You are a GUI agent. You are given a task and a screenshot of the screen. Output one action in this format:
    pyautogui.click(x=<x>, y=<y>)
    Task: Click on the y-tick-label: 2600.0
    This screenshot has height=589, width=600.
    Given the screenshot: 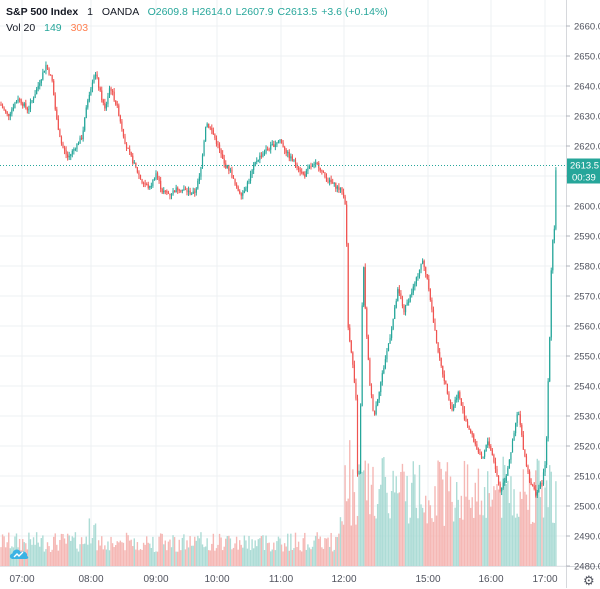 What is the action you would take?
    pyautogui.click(x=587, y=207)
    